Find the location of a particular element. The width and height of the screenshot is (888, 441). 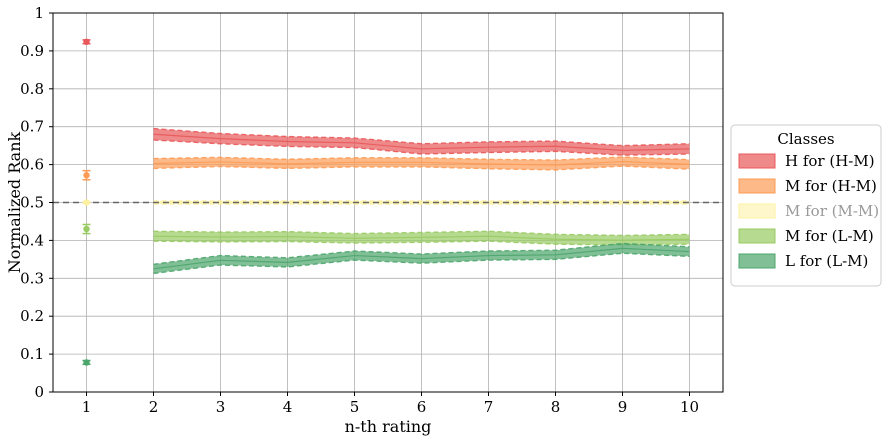

x-tick-label: 5 is located at coordinates (355, 407).